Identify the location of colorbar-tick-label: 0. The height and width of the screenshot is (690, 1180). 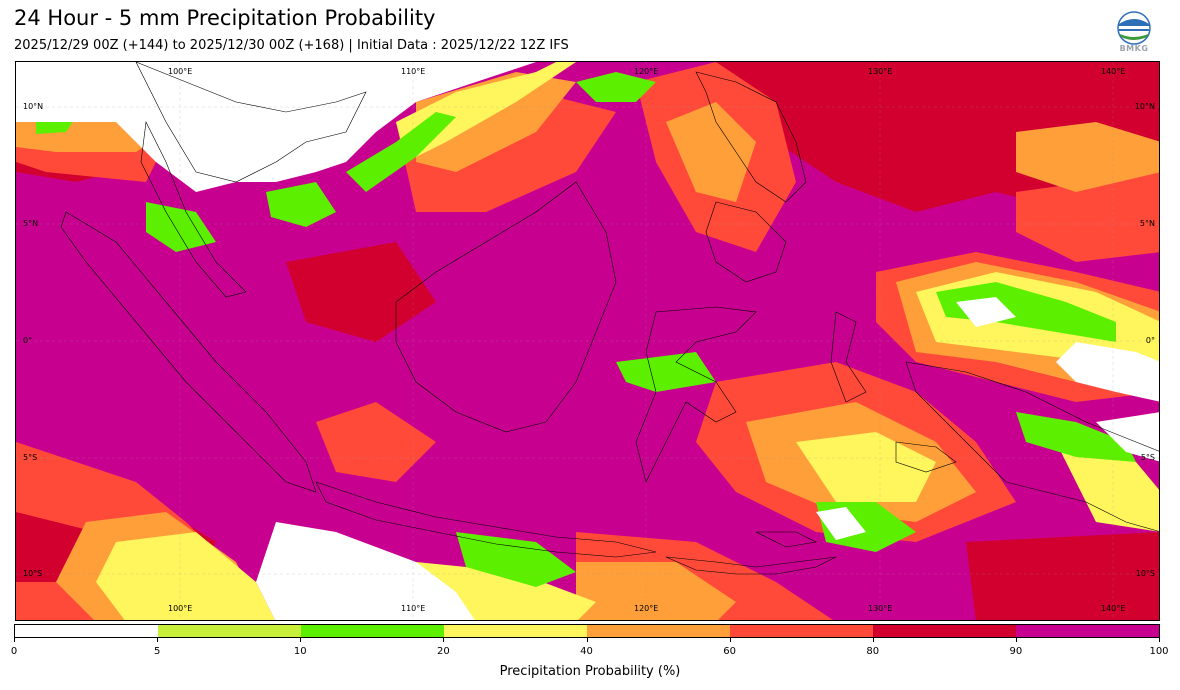
(14, 651).